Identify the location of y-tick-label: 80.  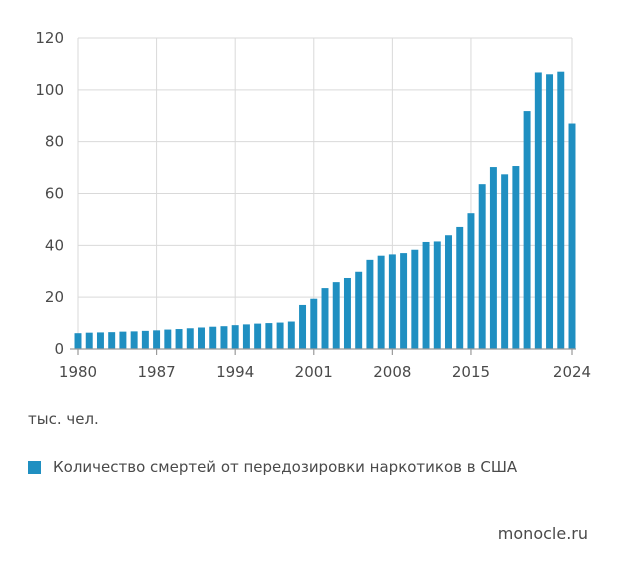
(54, 142).